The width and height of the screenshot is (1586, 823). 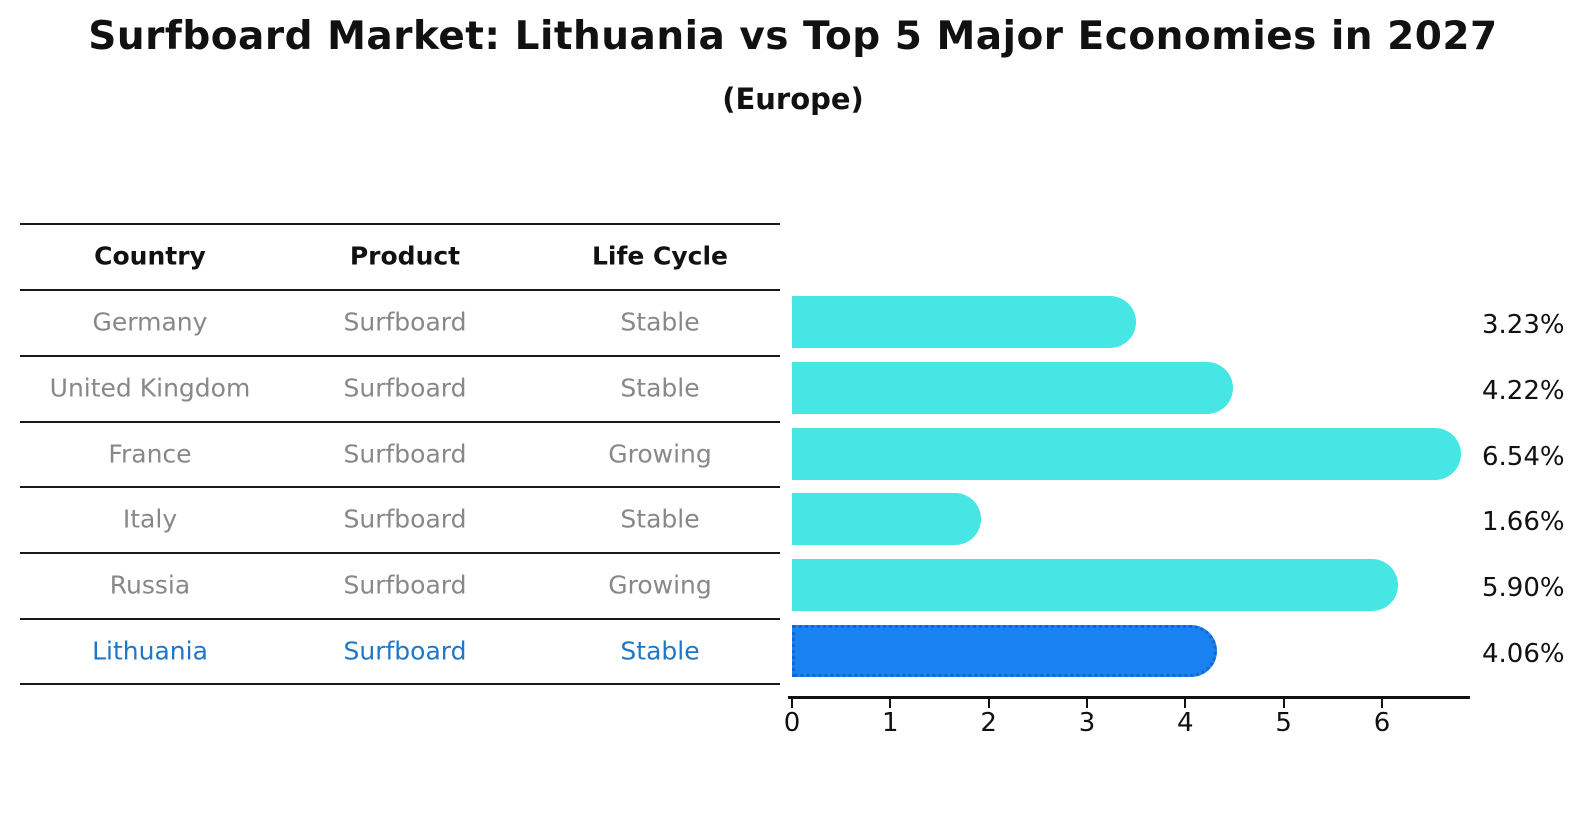 What do you see at coordinates (1523, 391) in the screenshot?
I see `value-label: 4.22%` at bounding box center [1523, 391].